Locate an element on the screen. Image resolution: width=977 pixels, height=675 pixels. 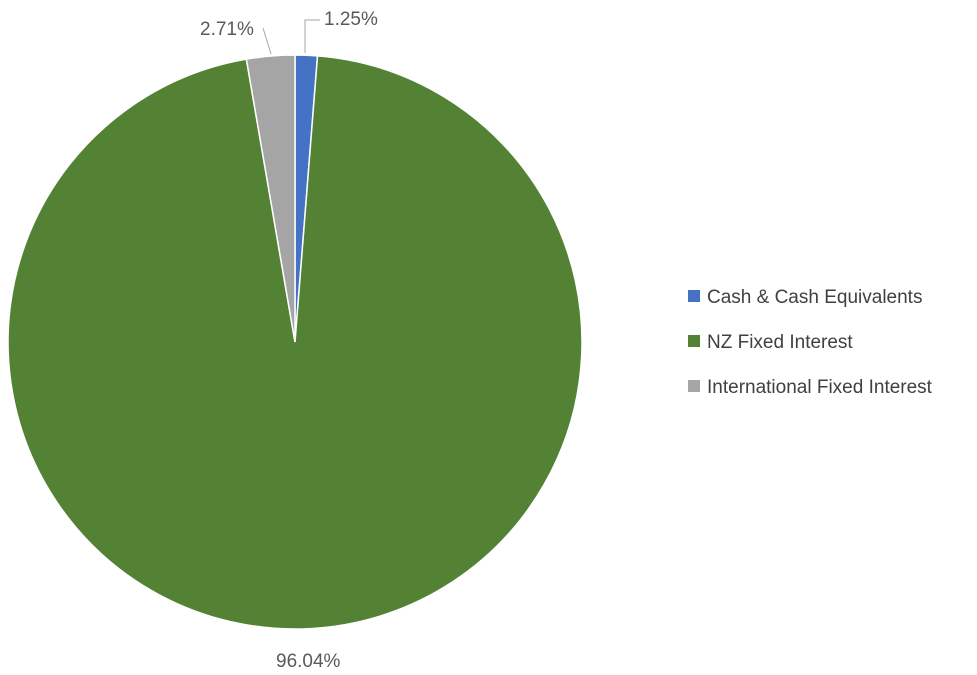
data-label-international-fixed-interest: 2.71% is located at coordinates (227, 29).